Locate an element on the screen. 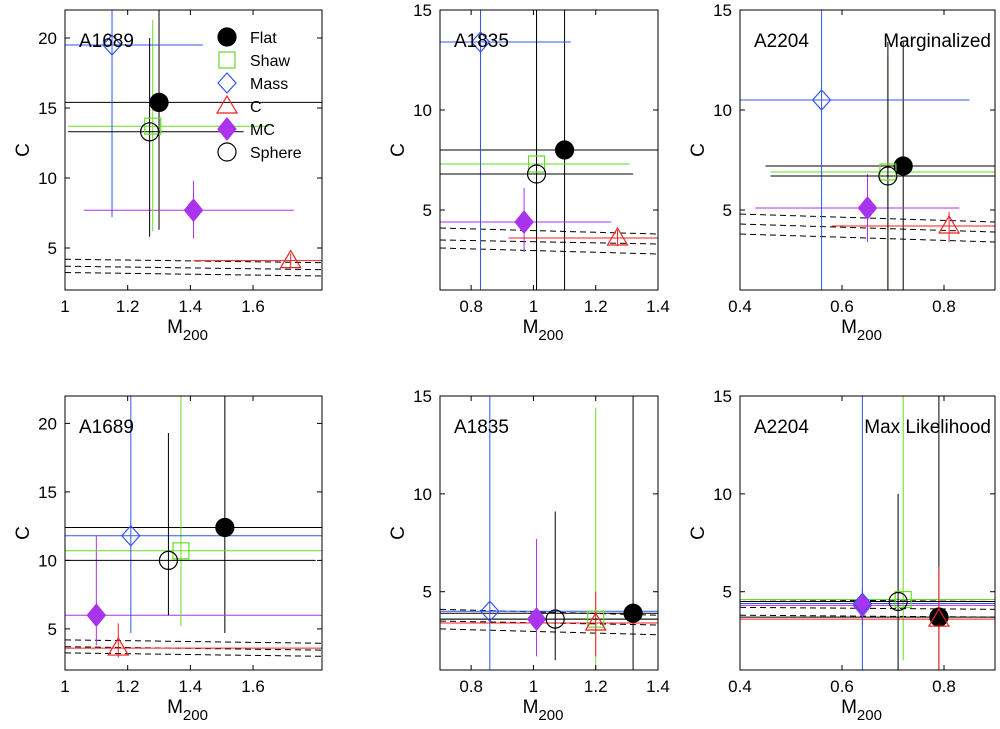  c-marker is located at coordinates (938, 617).